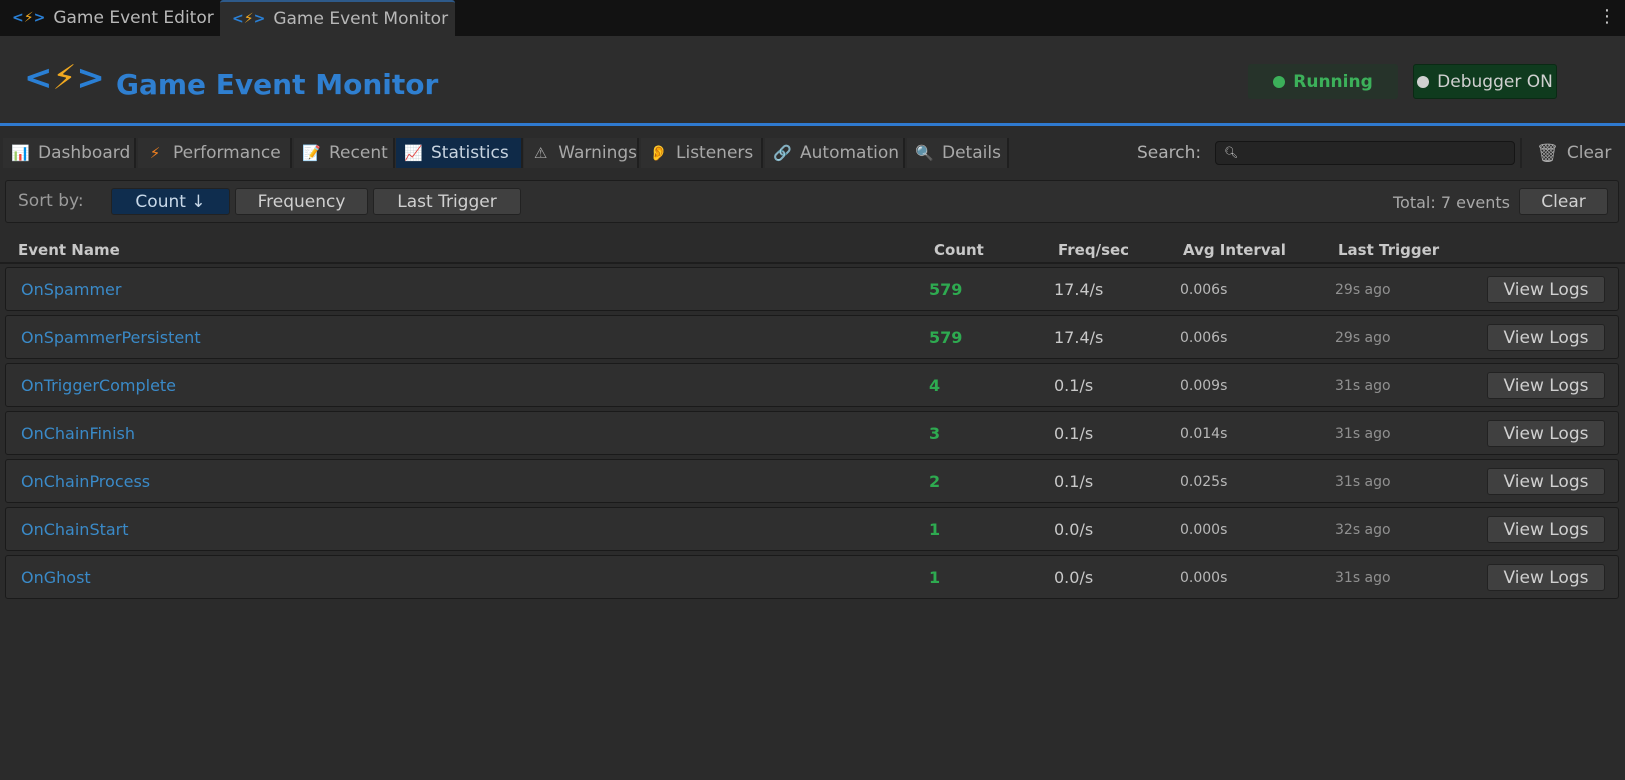 This screenshot has width=1625, height=780. I want to click on tab-label: Performance, so click(227, 153).